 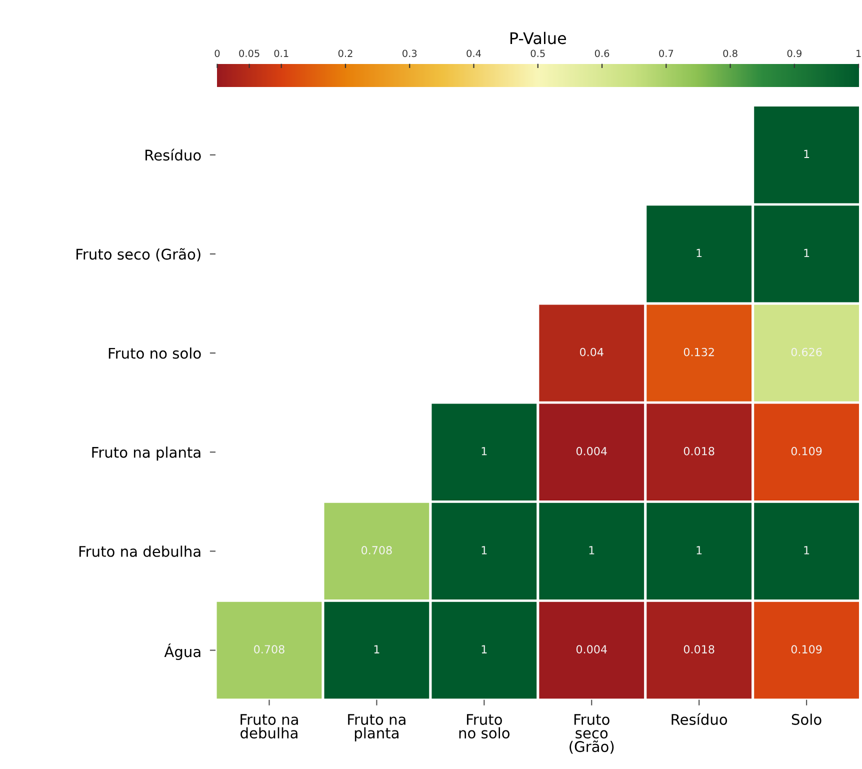 I want to click on x-tick-label: Fruto na planta, so click(x=377, y=728).